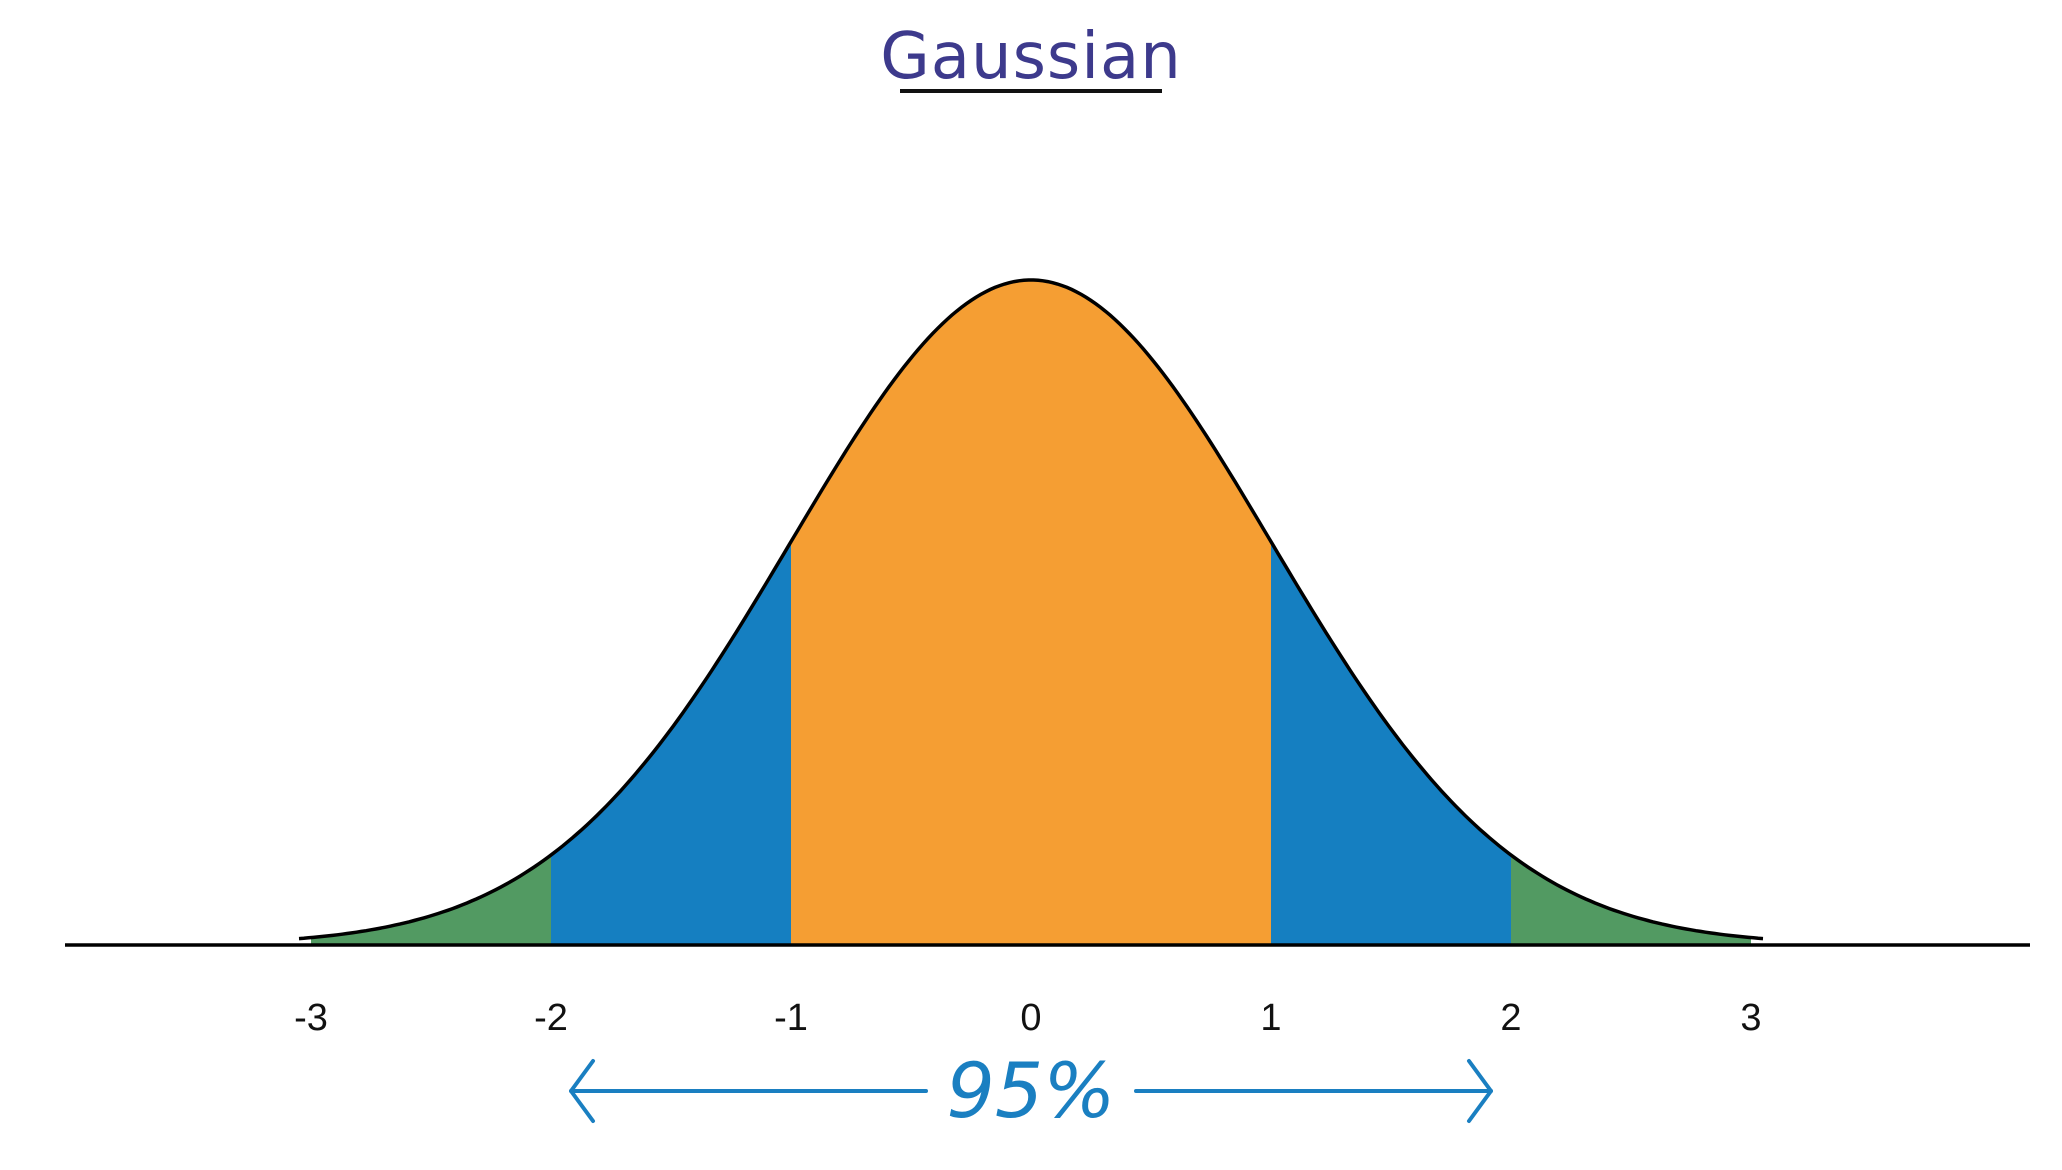 The height and width of the screenshot is (1170, 2062). Describe the element at coordinates (1510, 1018) in the screenshot. I see `tick-label-pos2: 2` at that location.